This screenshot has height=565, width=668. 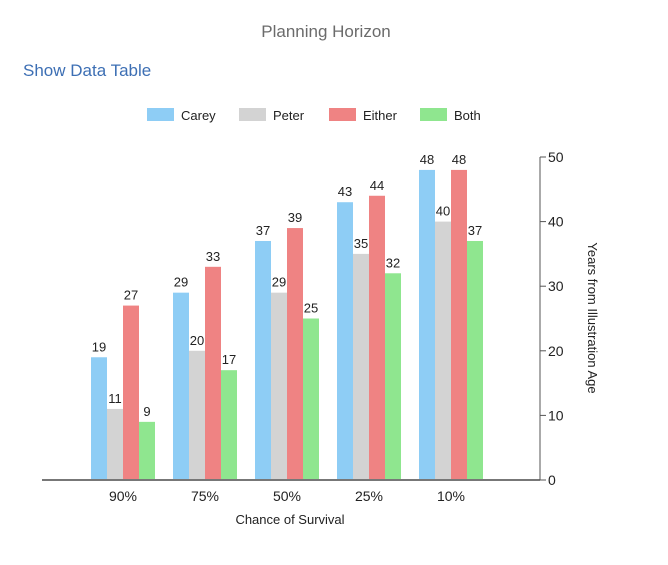 What do you see at coordinates (369, 496) in the screenshot?
I see `x-tick-label-25: 25%` at bounding box center [369, 496].